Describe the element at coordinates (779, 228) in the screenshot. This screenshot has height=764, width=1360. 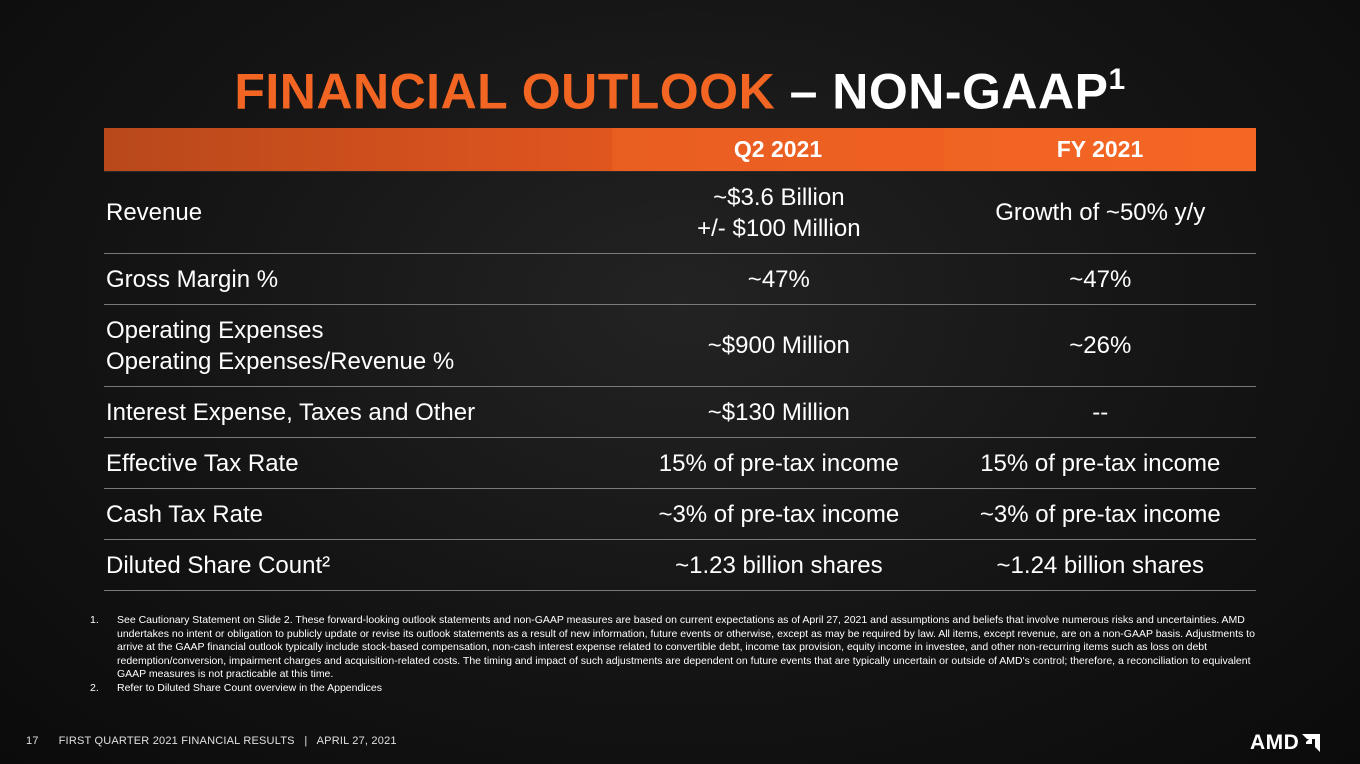
I see `q2-value-line2: +/- $100 Million` at that location.